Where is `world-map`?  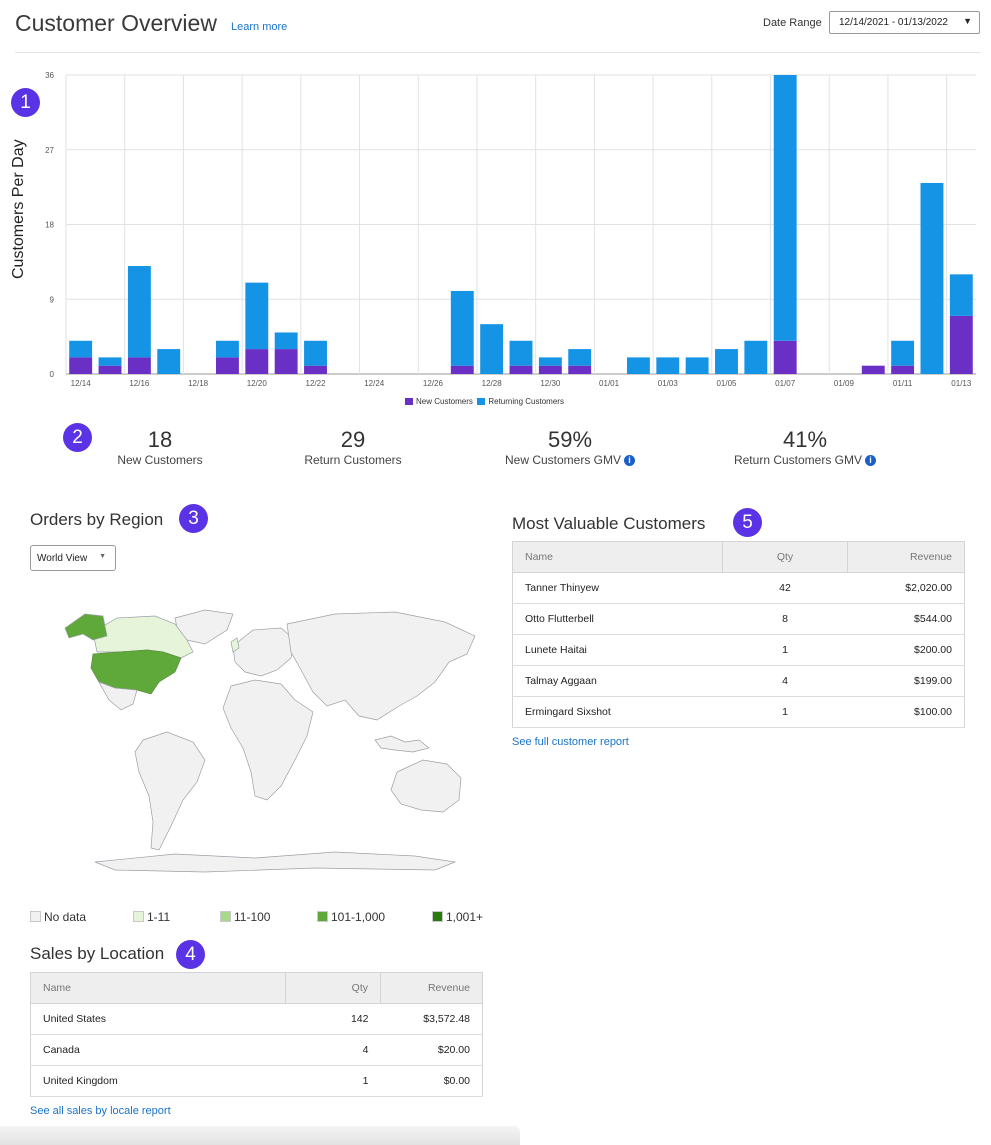
world-map is located at coordinates (270, 740).